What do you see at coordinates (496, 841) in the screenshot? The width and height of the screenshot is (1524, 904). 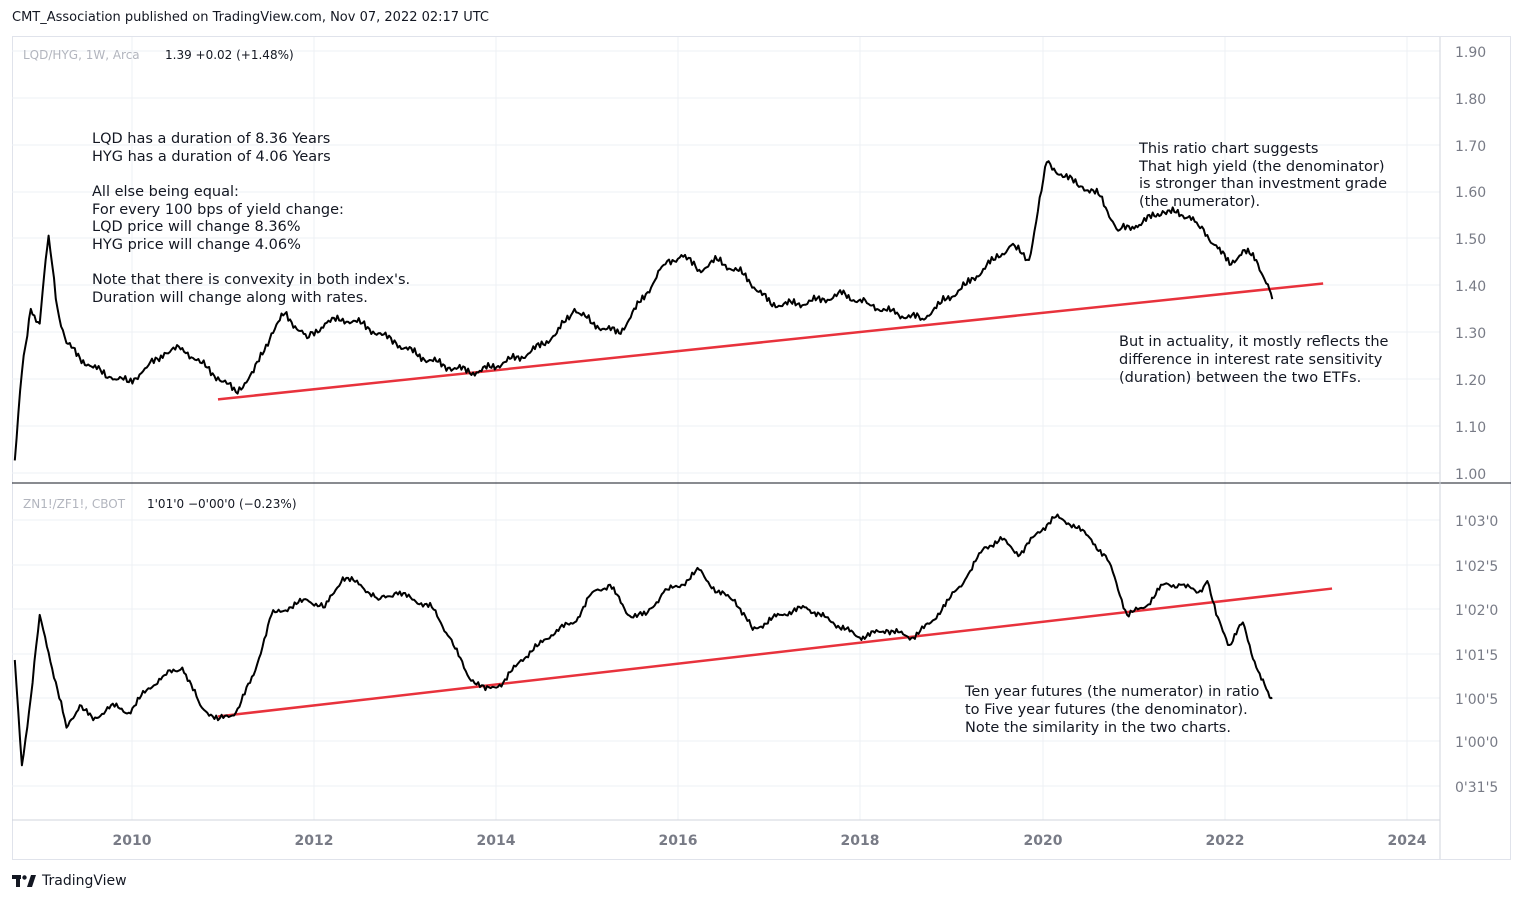 I see `x-tick: 2014` at bounding box center [496, 841].